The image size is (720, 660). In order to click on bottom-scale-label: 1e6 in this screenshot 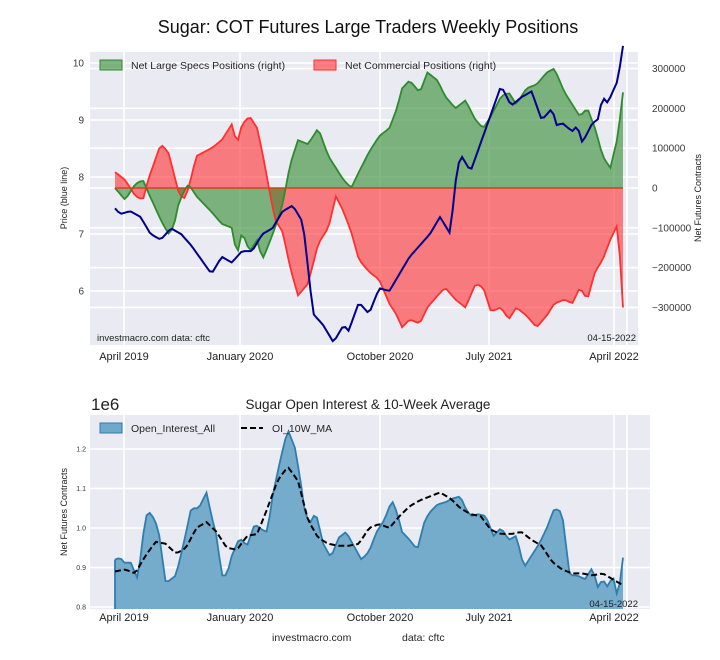, I will do `click(105, 404)`.